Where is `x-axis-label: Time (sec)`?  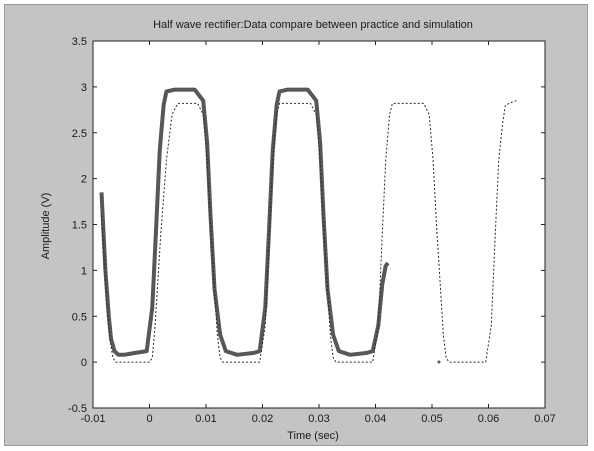
x-axis-label: Time (sec) is located at coordinates (313, 436).